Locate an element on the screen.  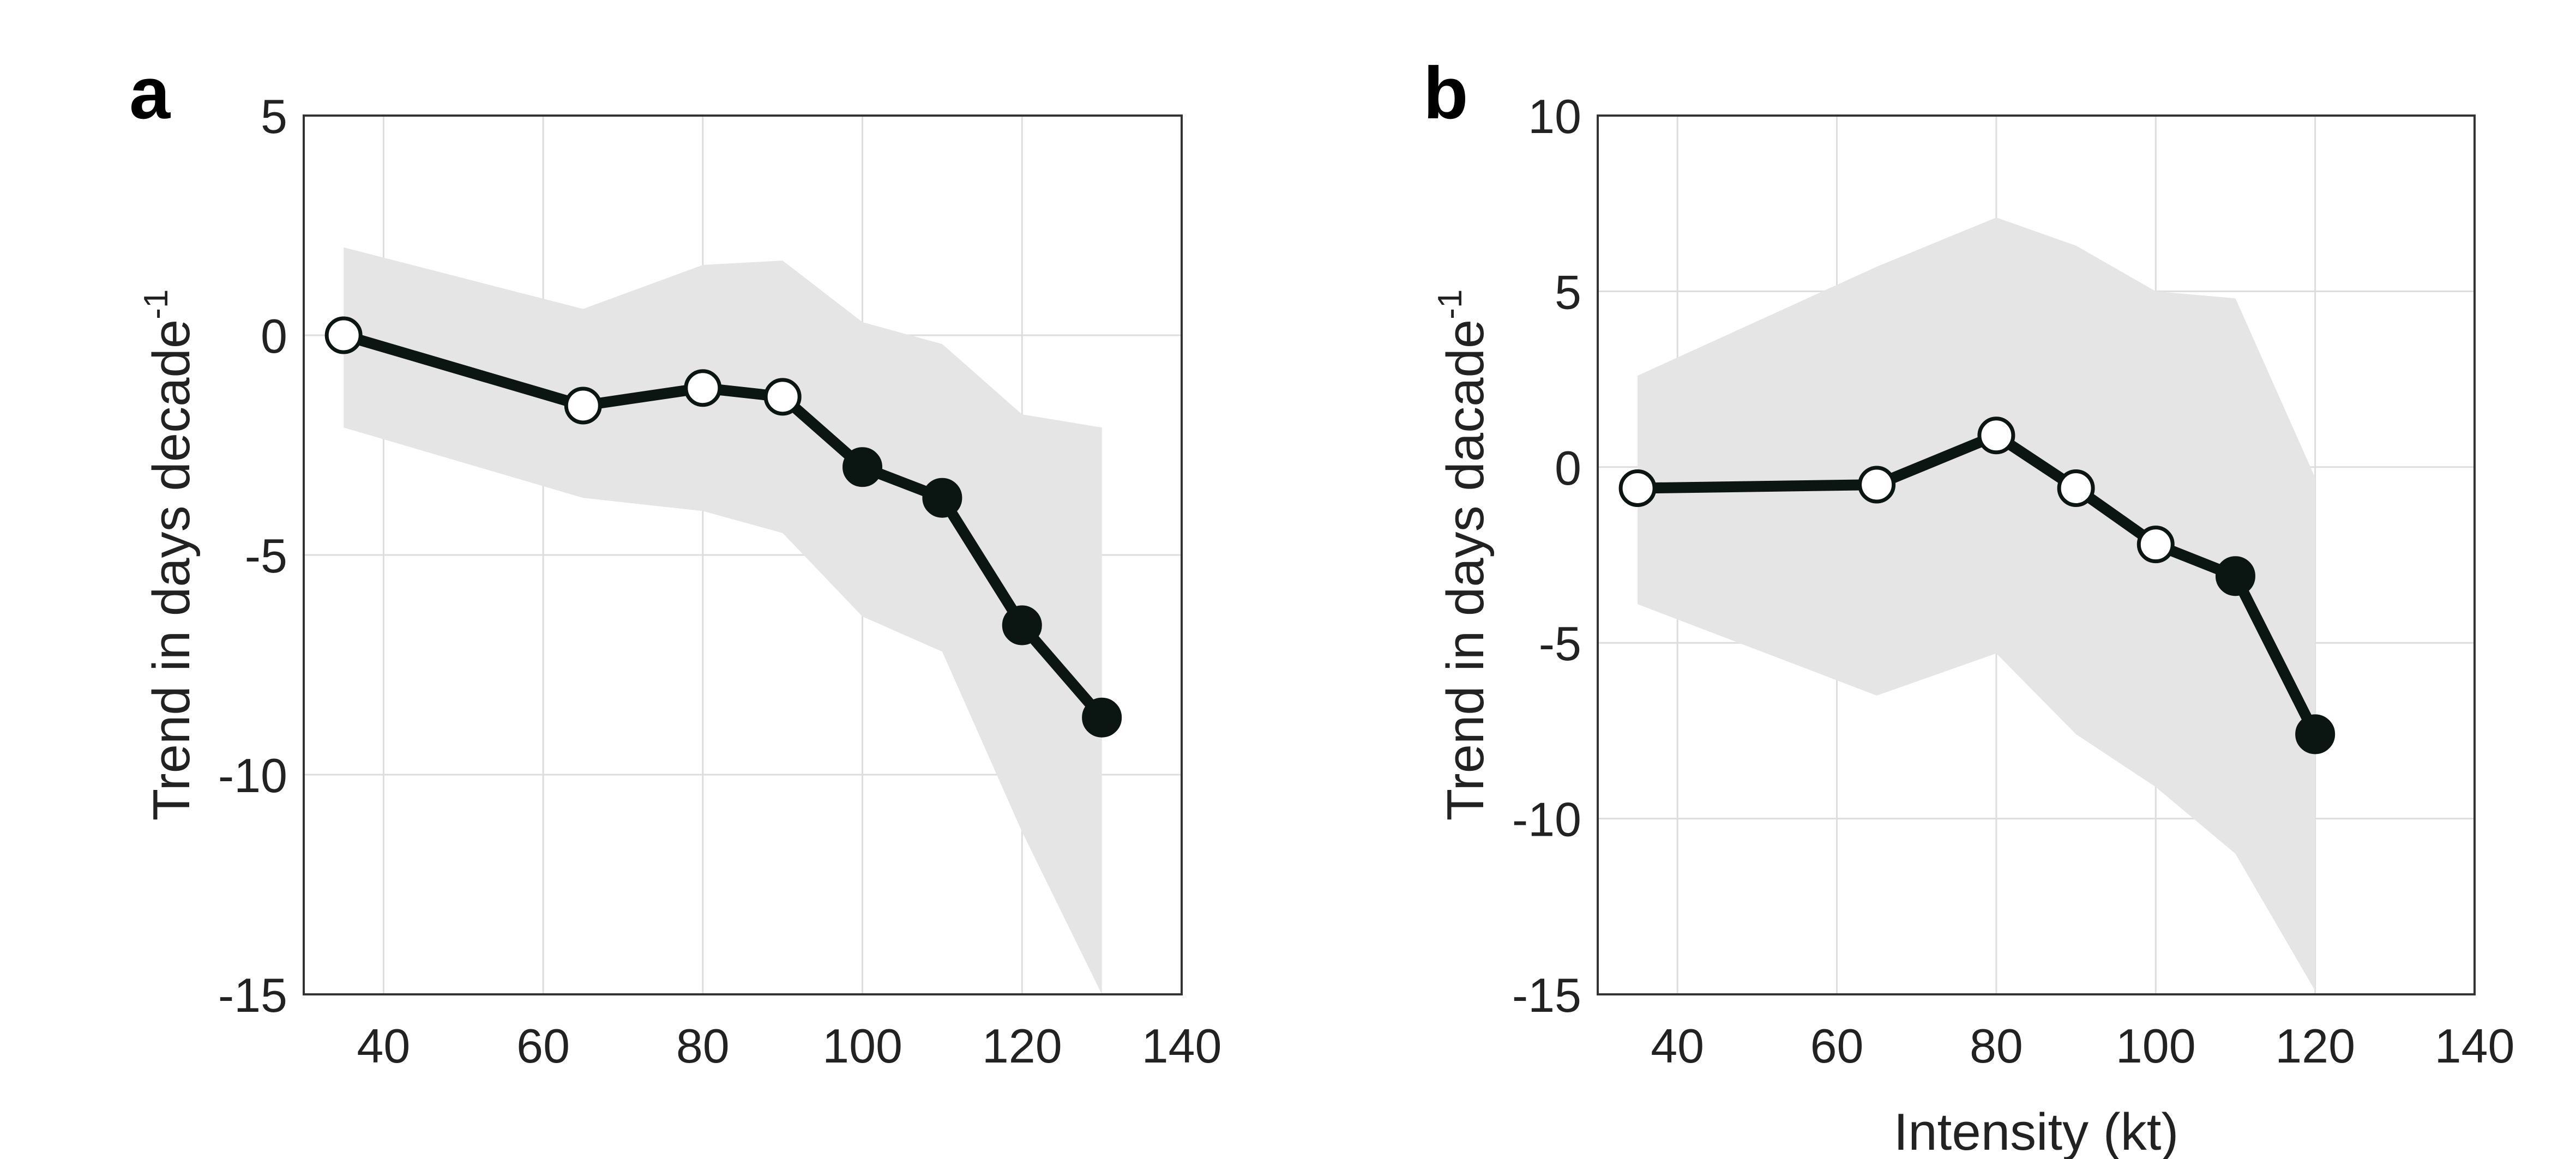
panel-label: a is located at coordinates (150, 93).